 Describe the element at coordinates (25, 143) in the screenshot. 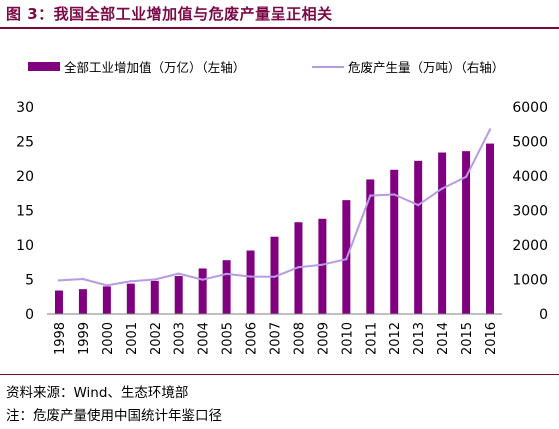

I see `y-left-tick-label: 25` at that location.